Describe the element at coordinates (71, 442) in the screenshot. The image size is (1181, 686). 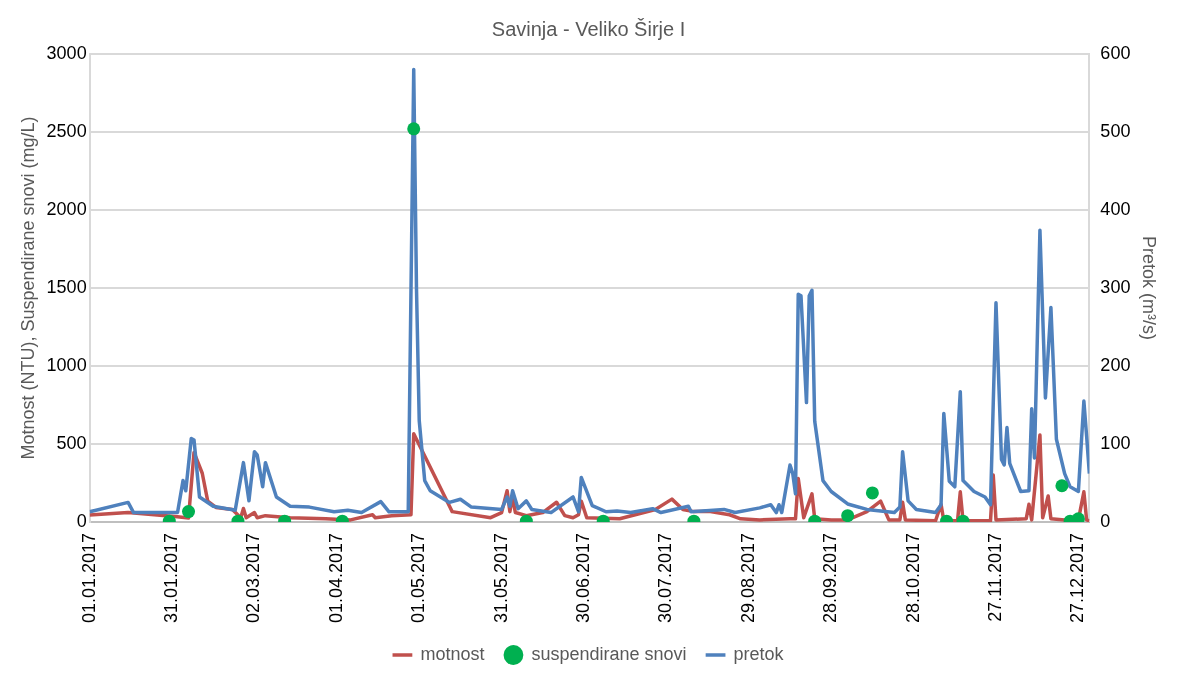
I see `y-tick-label: 500` at that location.